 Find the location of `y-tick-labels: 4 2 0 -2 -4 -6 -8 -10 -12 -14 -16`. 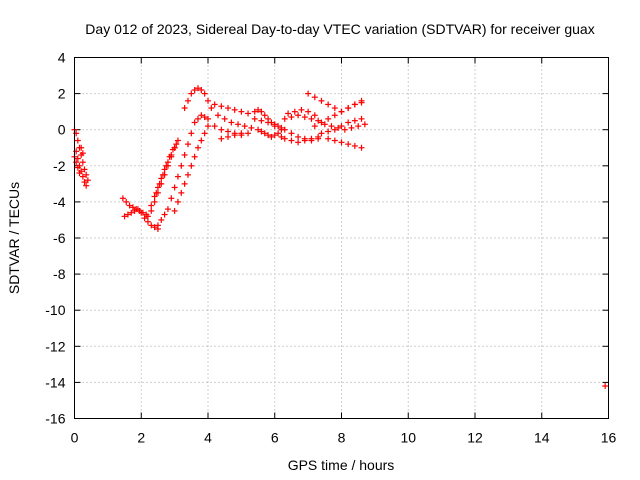

y-tick-labels: 4 2 0 -2 -4 -6 -8 -10 -12 -14 -16 is located at coordinates (55, 238).